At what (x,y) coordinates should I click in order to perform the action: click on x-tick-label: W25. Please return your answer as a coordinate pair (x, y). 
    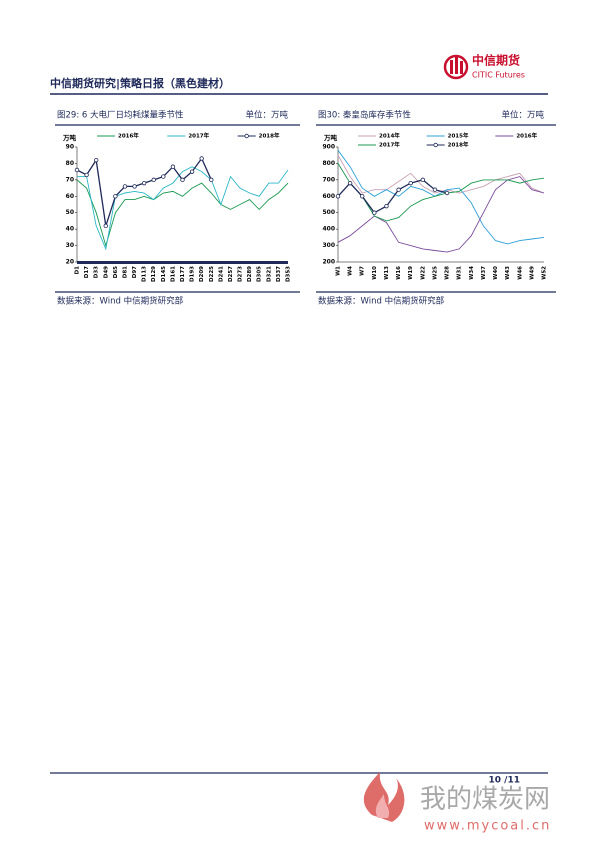
    Looking at the image, I should click on (435, 273).